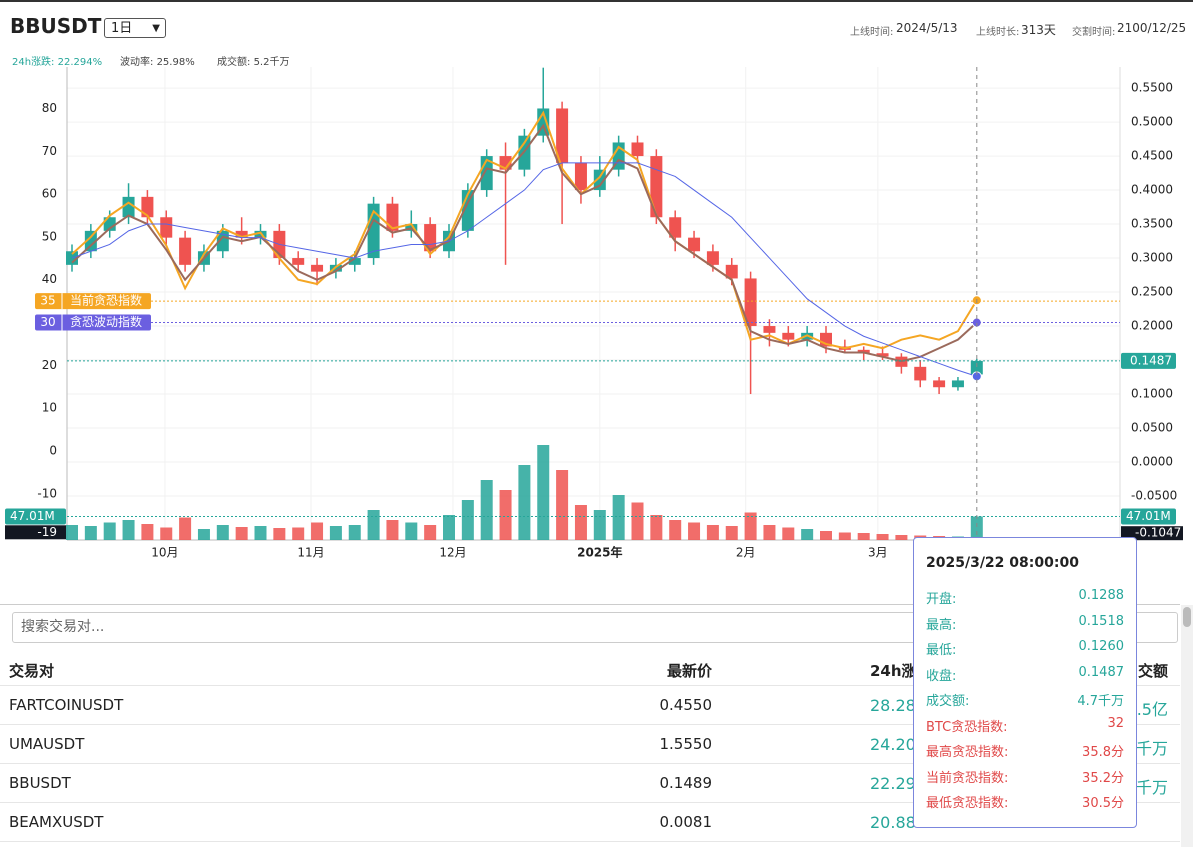  I want to click on tooltip-value: 30.5分, so click(1103, 803).